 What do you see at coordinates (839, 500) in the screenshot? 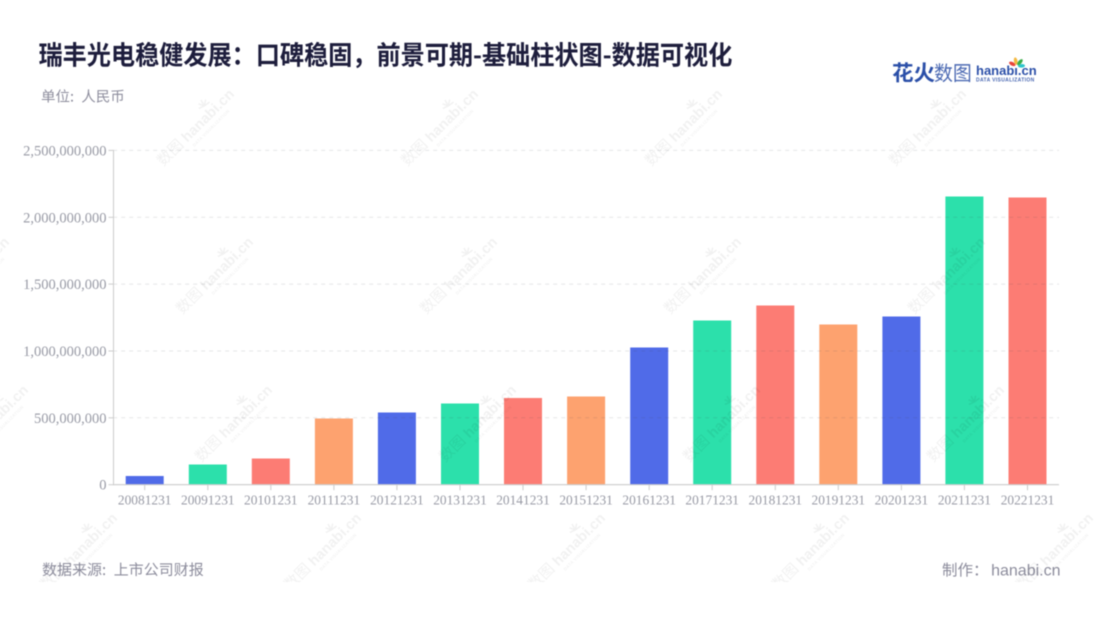
I see `svg-text: 20191231` at bounding box center [839, 500].